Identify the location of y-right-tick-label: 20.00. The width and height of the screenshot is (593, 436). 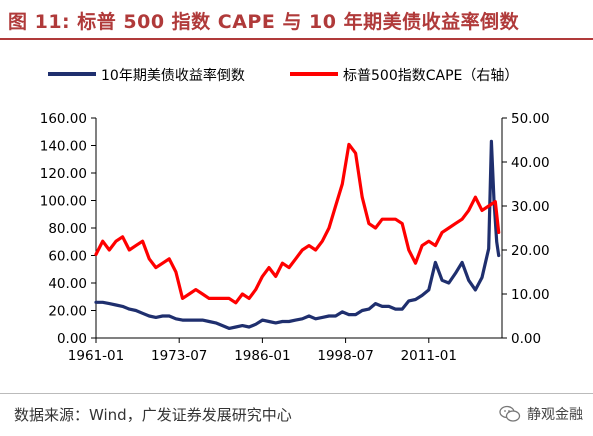
(530, 251).